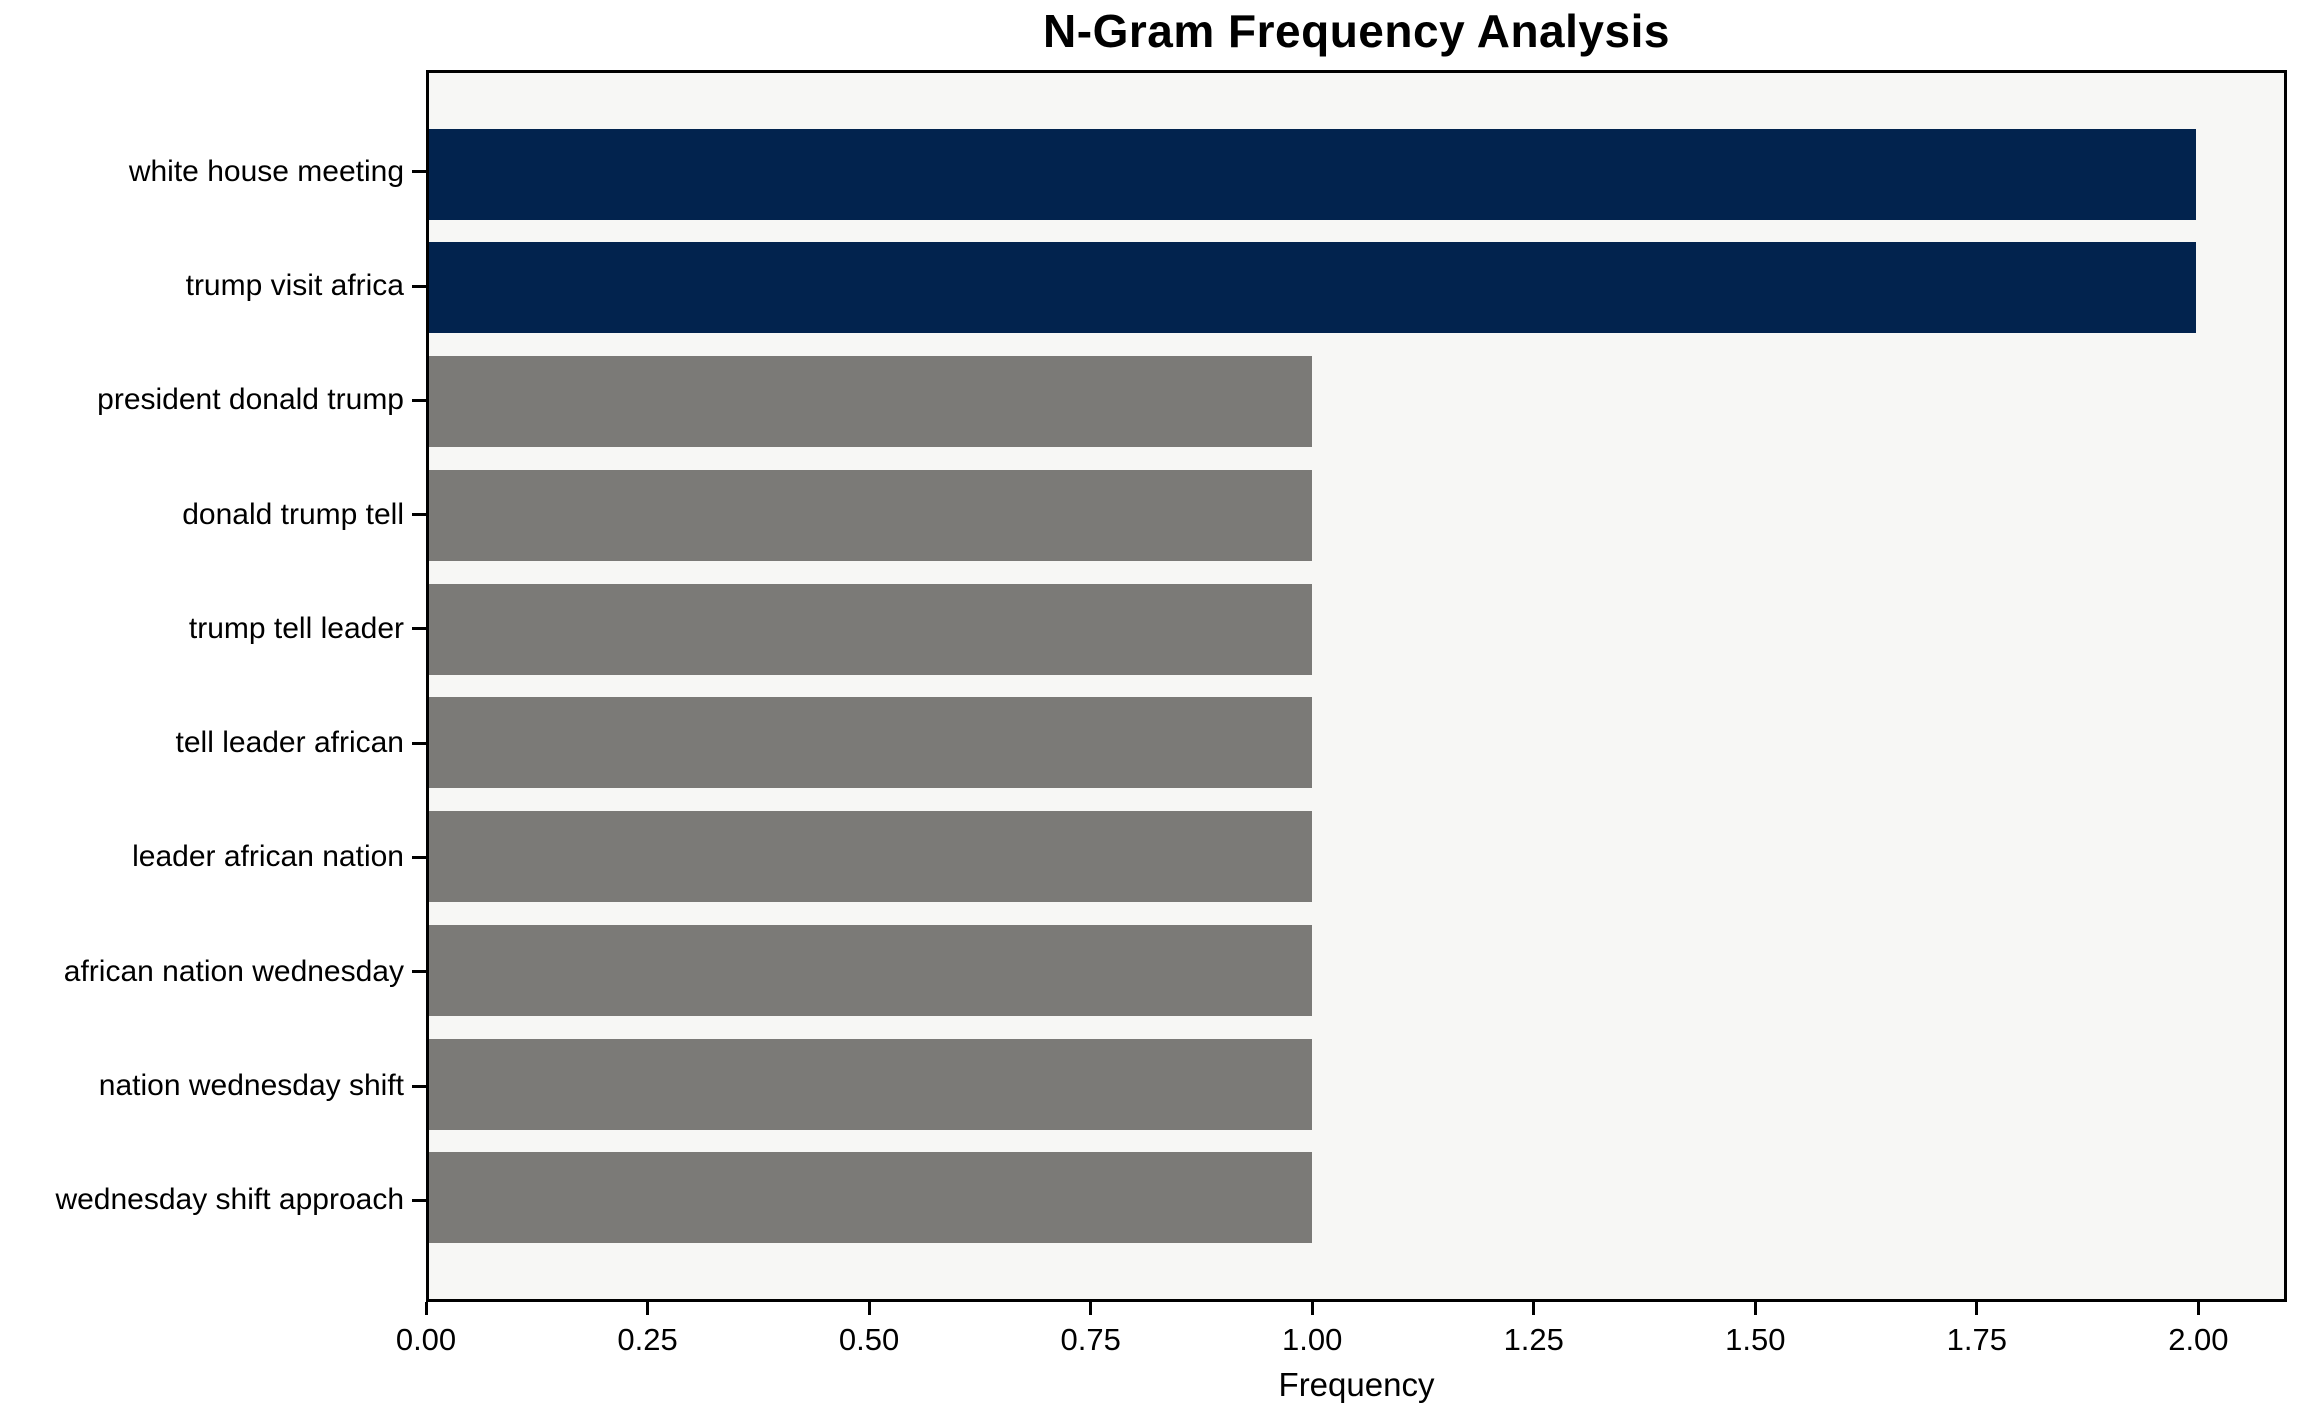  What do you see at coordinates (229, 1200) in the screenshot?
I see `y-tick-label: wednesday shift approach` at bounding box center [229, 1200].